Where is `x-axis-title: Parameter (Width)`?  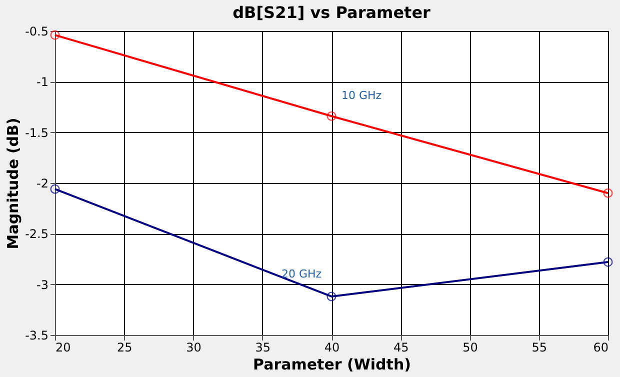
x-axis-title: Parameter (Width) is located at coordinates (332, 365).